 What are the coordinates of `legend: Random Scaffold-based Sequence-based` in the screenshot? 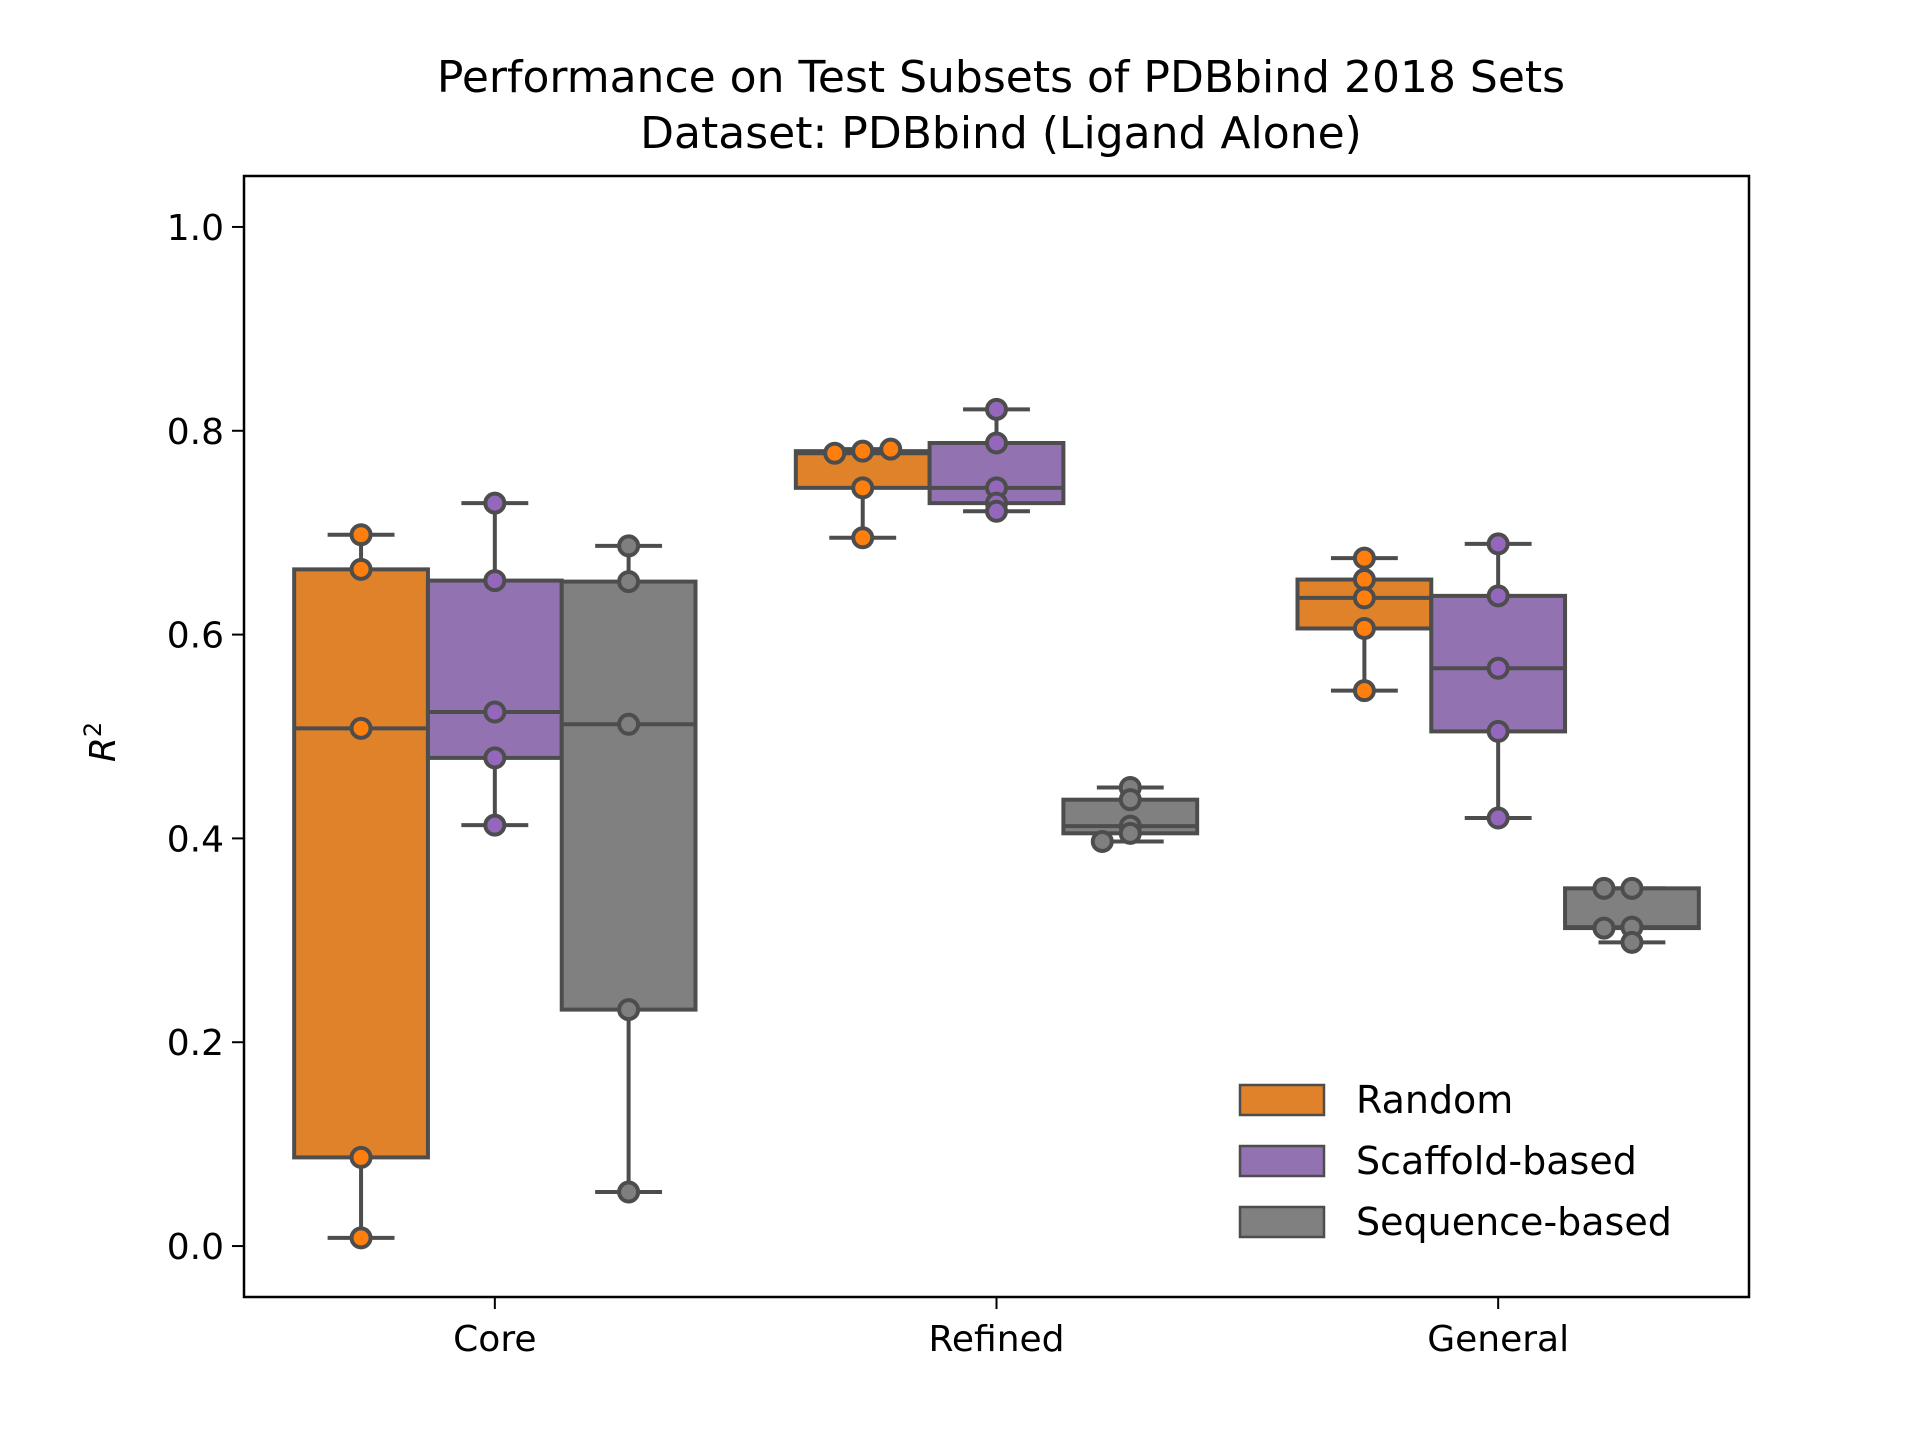 It's located at (1455, 1161).